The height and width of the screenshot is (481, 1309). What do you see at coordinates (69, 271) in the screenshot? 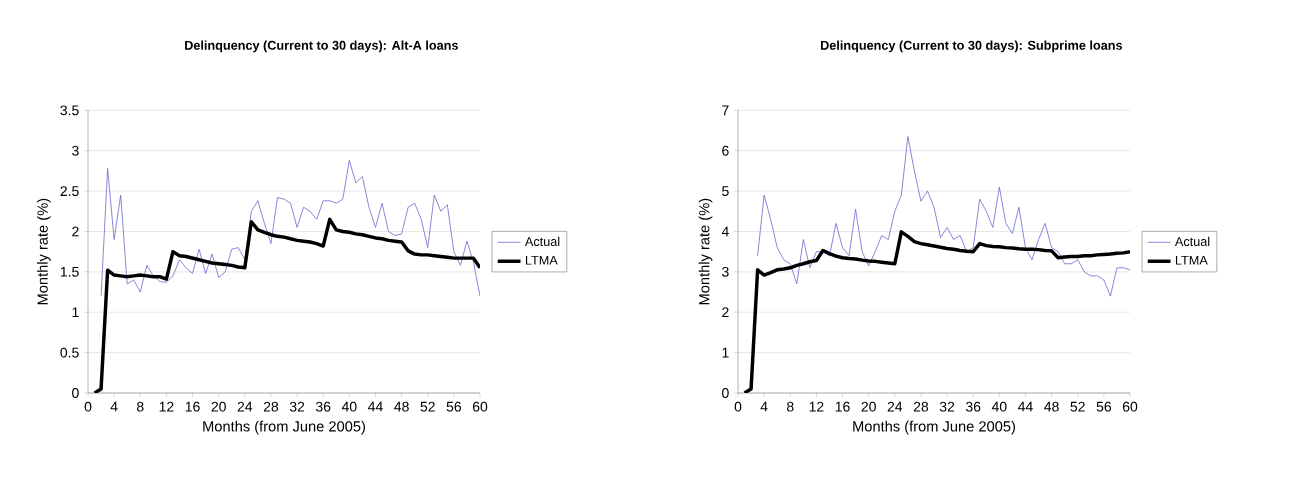
I see `y-tick-label: 1.5` at bounding box center [69, 271].